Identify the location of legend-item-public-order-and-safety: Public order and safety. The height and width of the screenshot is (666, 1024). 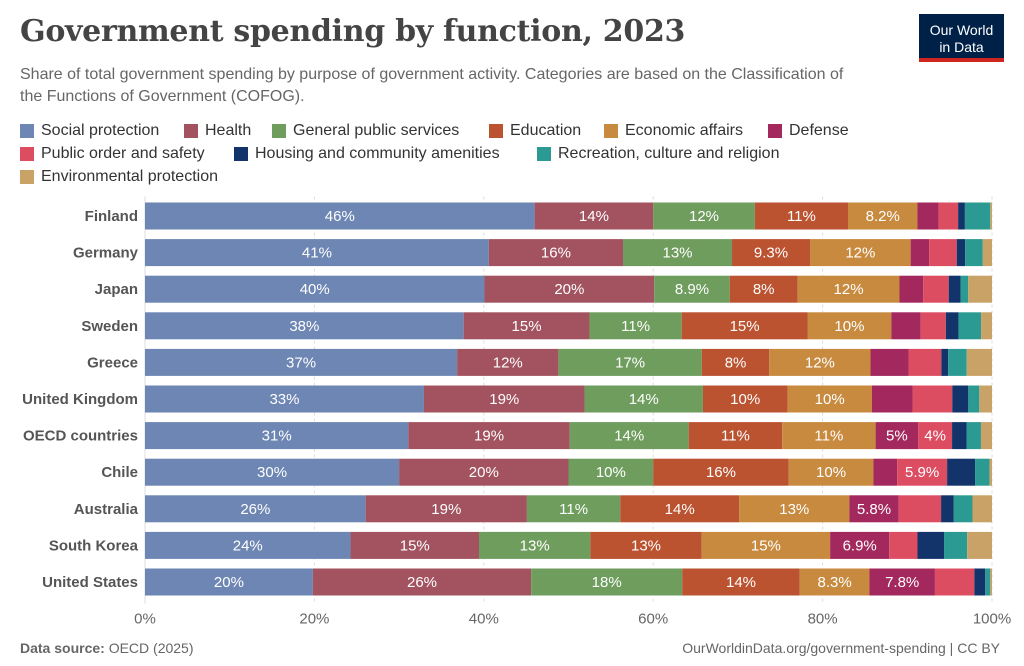
(112, 154).